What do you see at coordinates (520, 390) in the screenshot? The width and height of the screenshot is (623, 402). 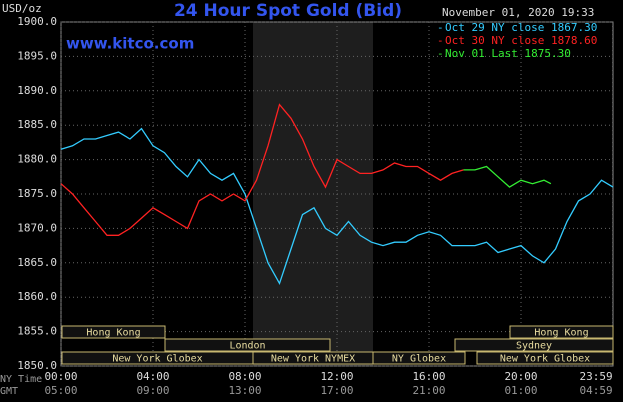 I see `gmt-tick-label: 01:00` at bounding box center [520, 390].